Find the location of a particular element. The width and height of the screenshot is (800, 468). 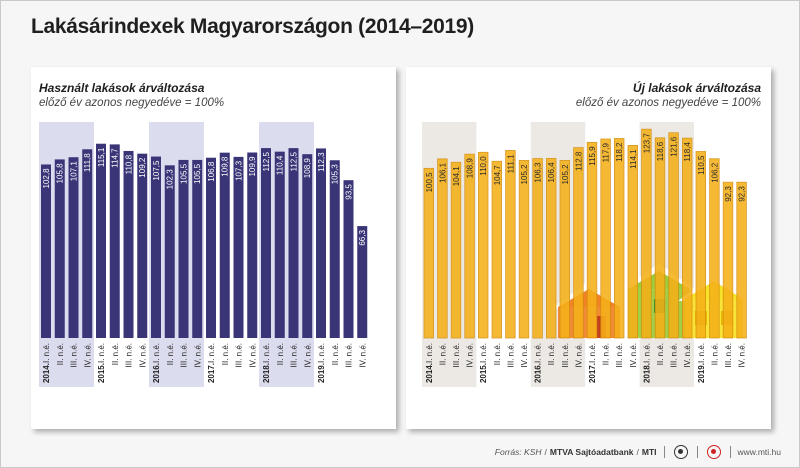

category-tick-label: 2018.I. n.é. is located at coordinates (266, 363).